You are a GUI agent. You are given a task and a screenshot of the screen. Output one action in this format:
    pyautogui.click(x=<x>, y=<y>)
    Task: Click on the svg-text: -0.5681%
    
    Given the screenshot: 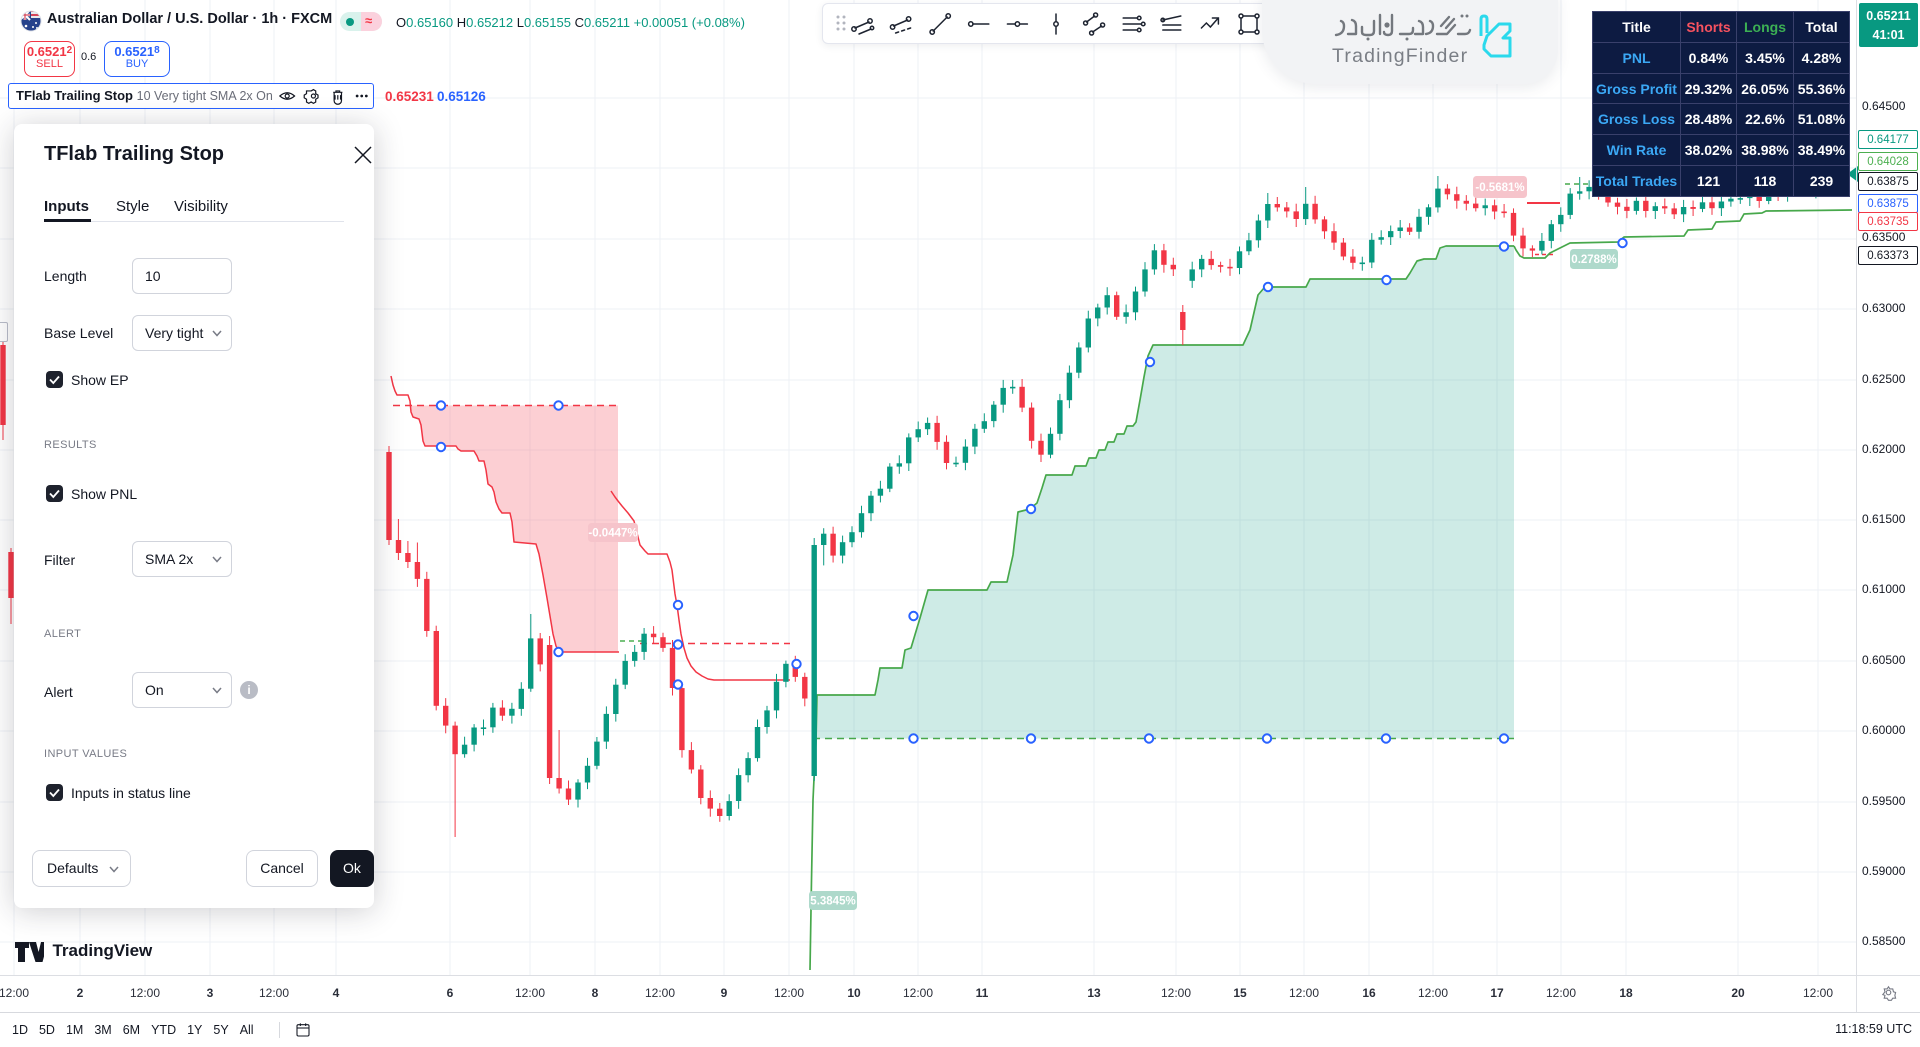 What is the action you would take?
    pyautogui.click(x=1499, y=188)
    